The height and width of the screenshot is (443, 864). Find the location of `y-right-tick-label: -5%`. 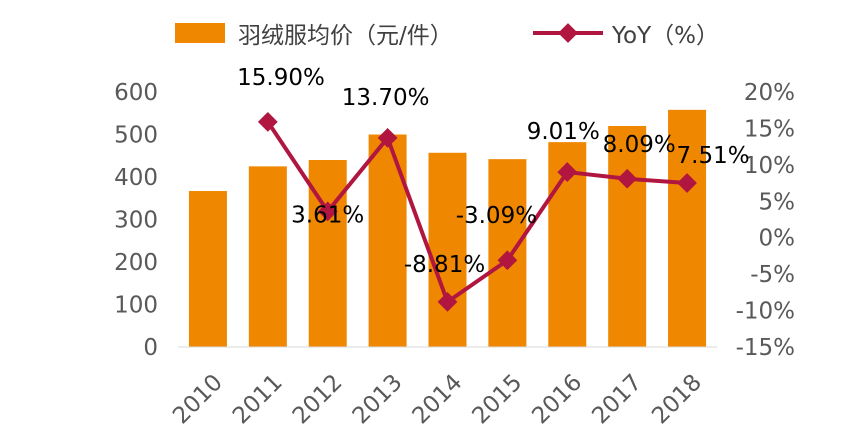

y-right-tick-label: -5% is located at coordinates (772, 275).